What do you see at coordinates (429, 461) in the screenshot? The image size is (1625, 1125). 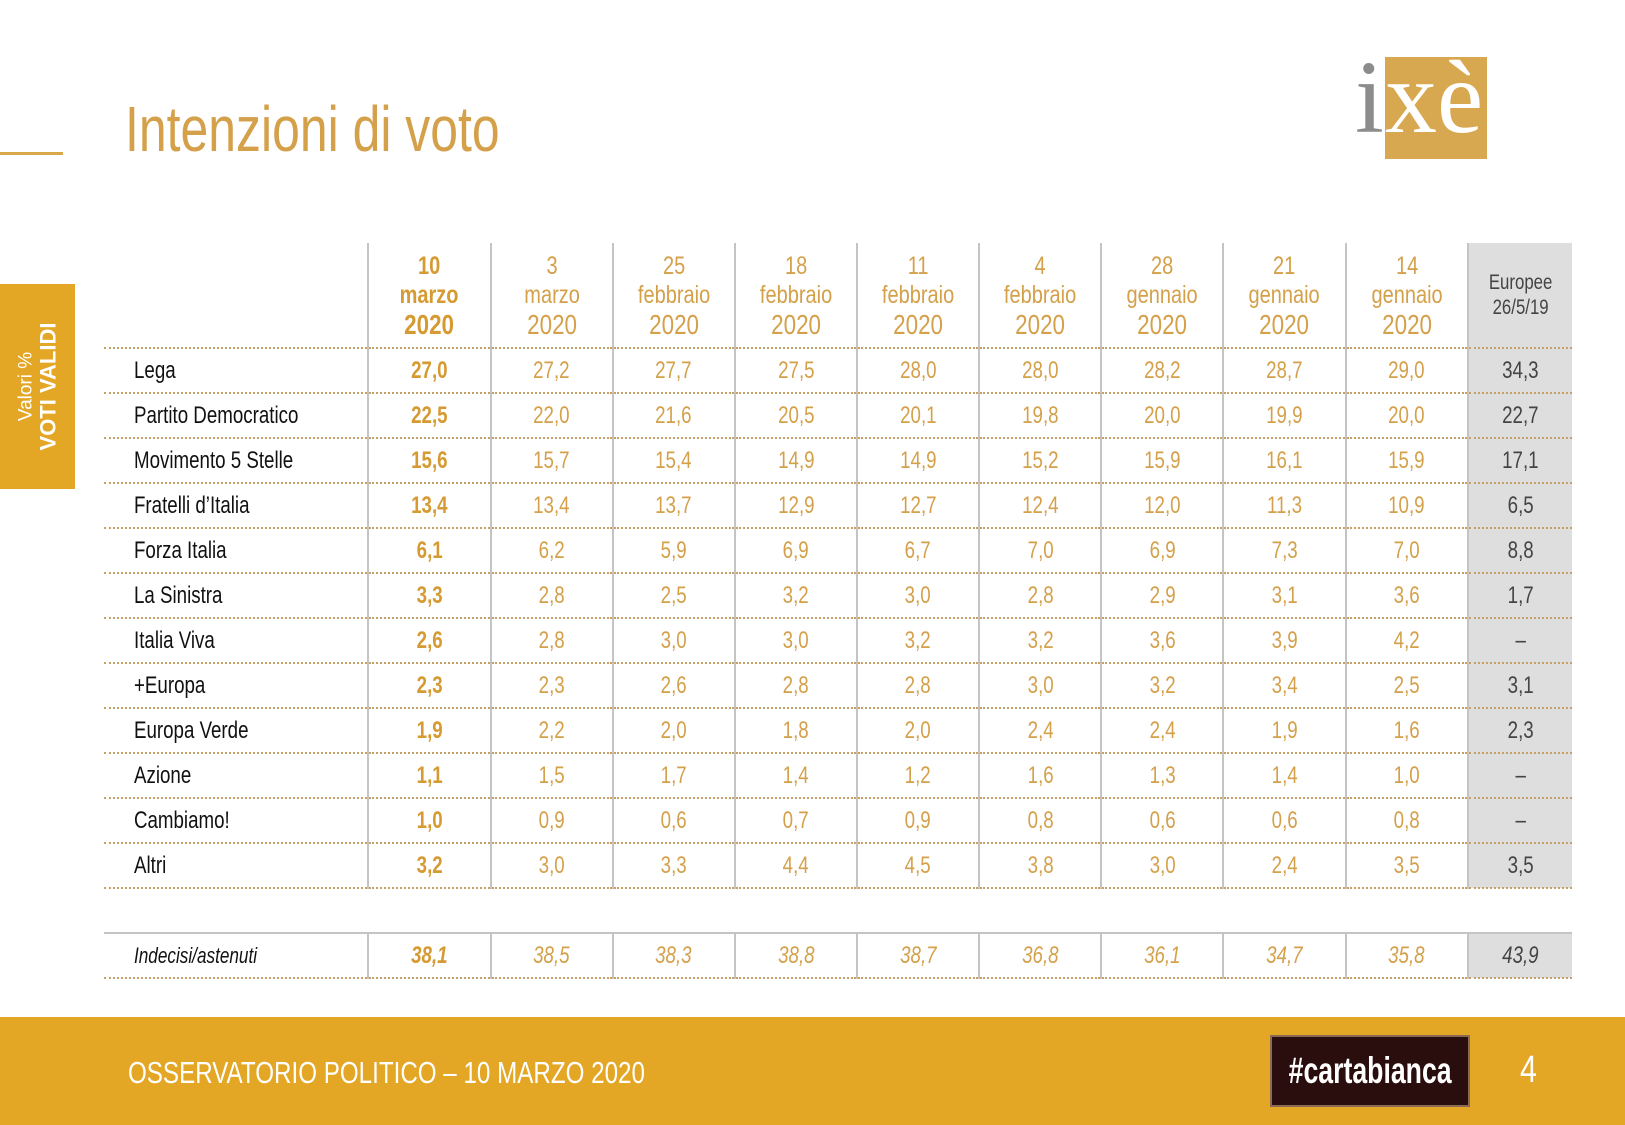 I see `value-cell-current: 15,6` at bounding box center [429, 461].